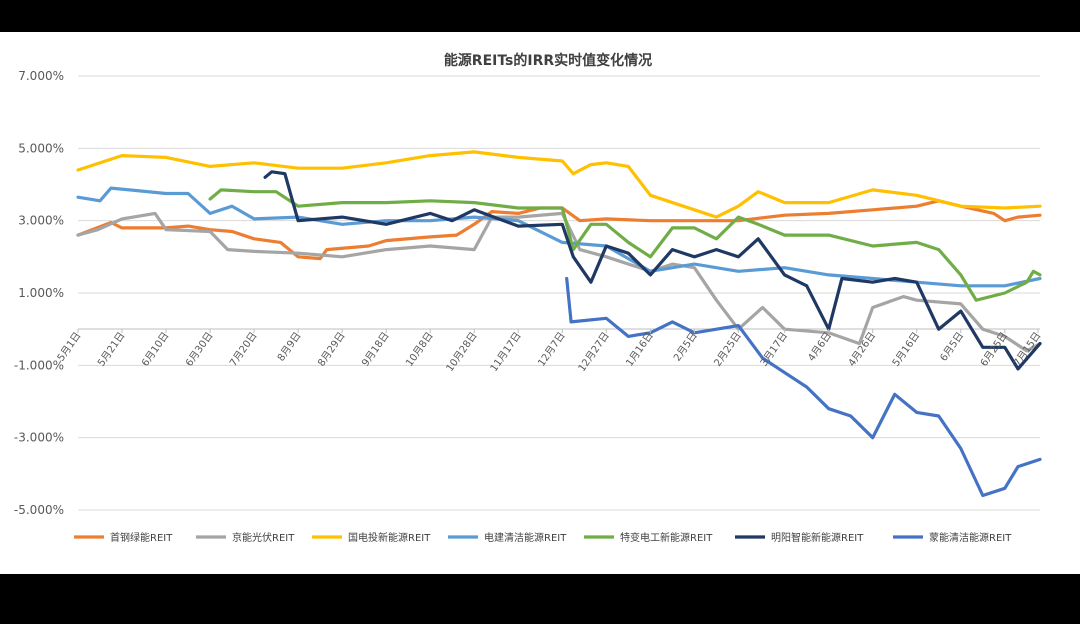  What do you see at coordinates (1027, 349) in the screenshot?
I see `x-tick-label: 7月15日` at bounding box center [1027, 349].